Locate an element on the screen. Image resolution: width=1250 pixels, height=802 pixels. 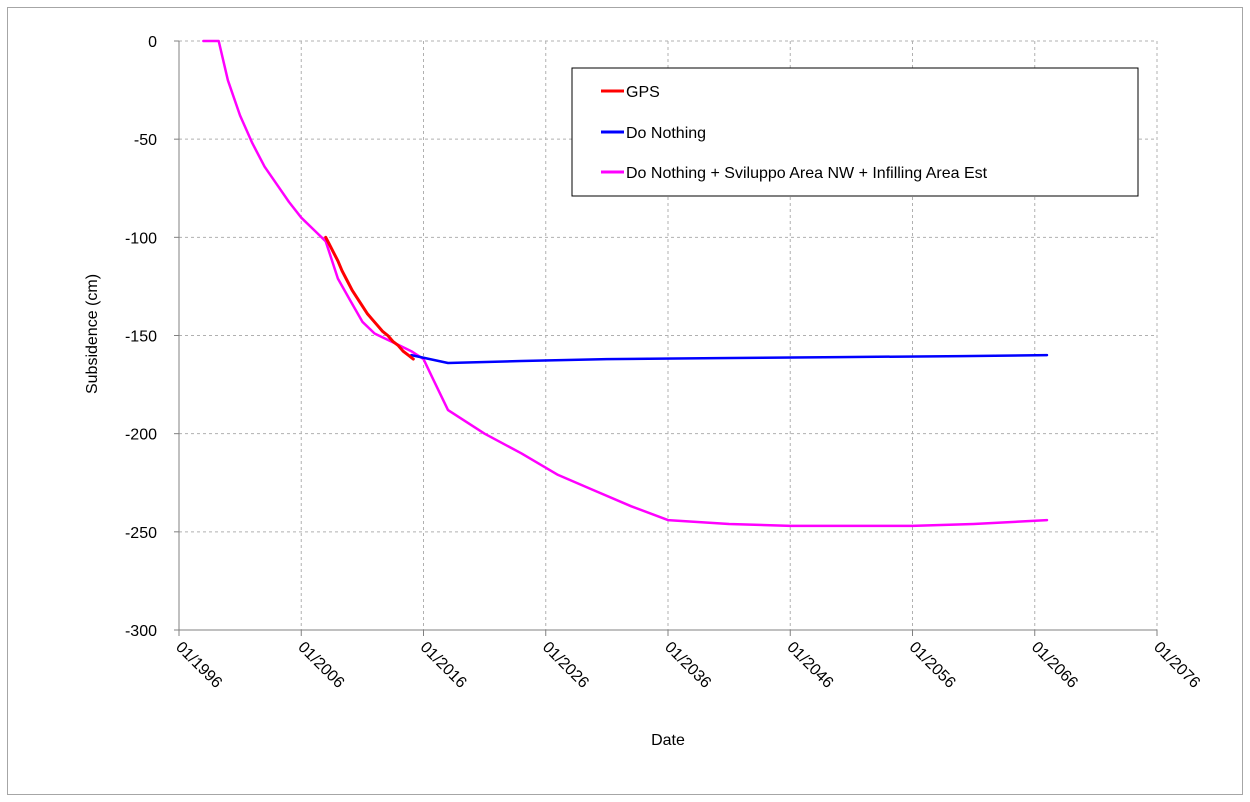
y-tick-label: -250 is located at coordinates (141, 533).